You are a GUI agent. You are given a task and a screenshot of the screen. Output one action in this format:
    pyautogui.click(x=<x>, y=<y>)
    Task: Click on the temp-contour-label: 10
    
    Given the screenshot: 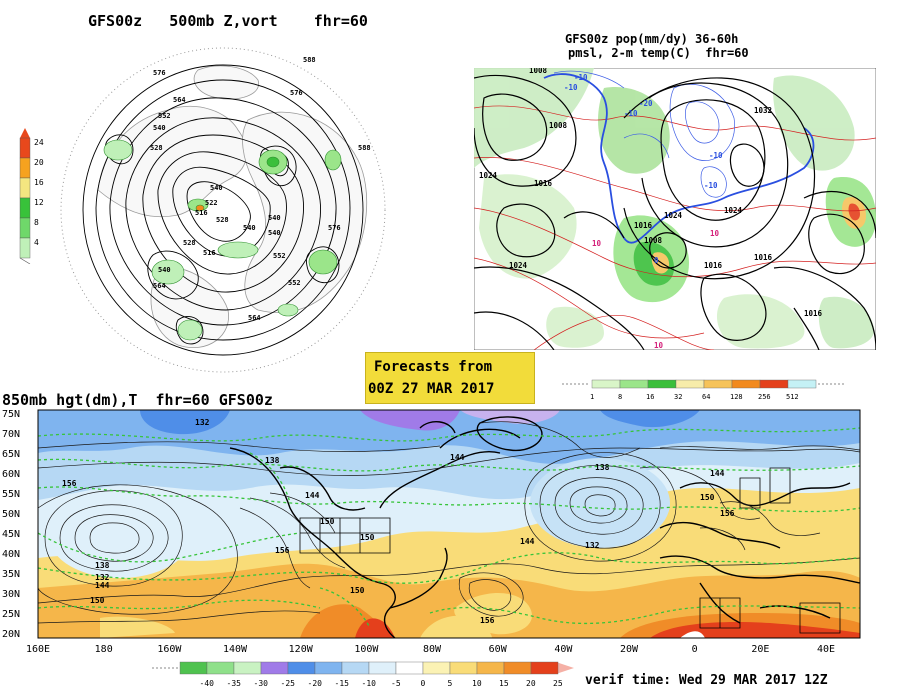 What is the action you would take?
    pyautogui.click(x=597, y=243)
    